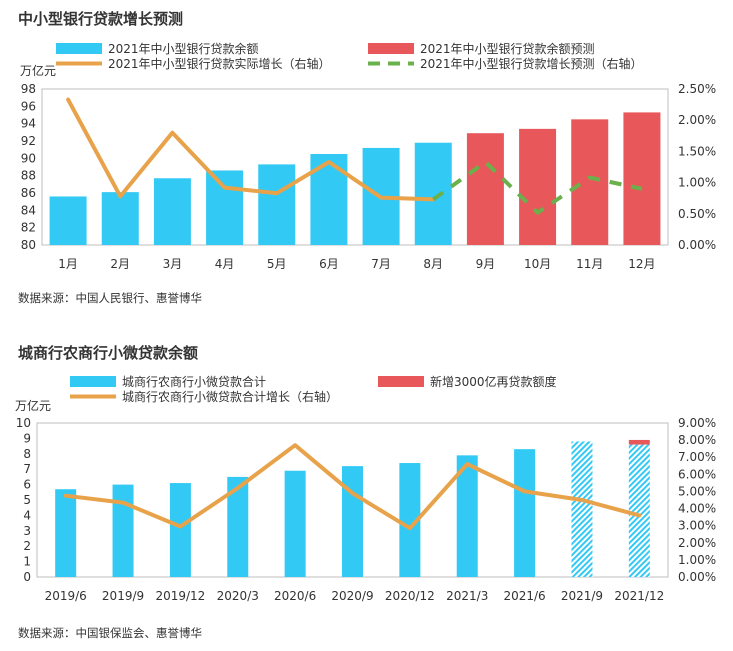  What do you see at coordinates (697, 89) in the screenshot?
I see `y2-tick-label: 2.50%` at bounding box center [697, 89].